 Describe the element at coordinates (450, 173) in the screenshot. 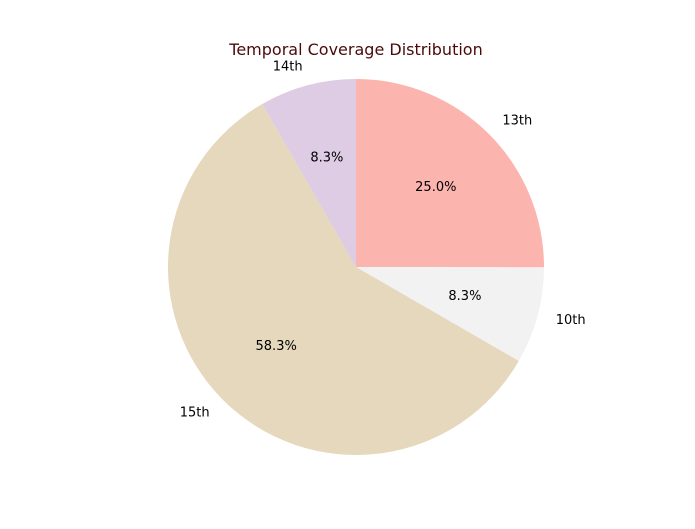

I see `pie-slice-13th` at that location.